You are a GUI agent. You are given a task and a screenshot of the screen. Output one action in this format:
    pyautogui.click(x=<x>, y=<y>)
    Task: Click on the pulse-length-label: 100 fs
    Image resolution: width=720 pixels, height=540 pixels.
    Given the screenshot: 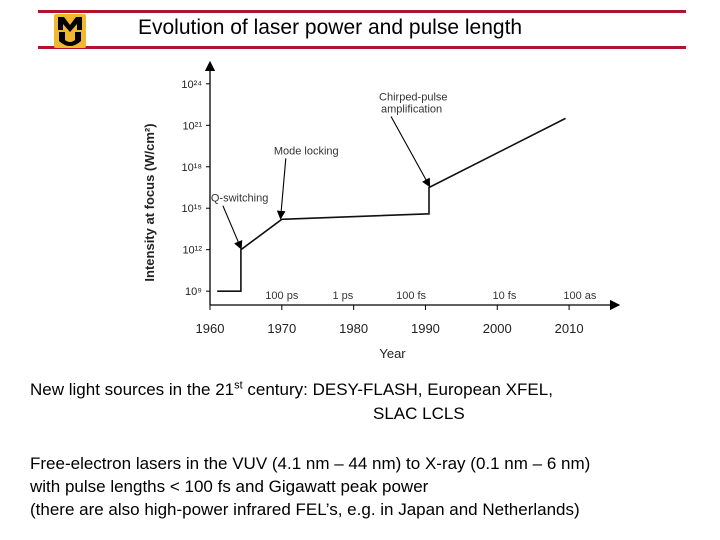 What is the action you would take?
    pyautogui.click(x=411, y=296)
    